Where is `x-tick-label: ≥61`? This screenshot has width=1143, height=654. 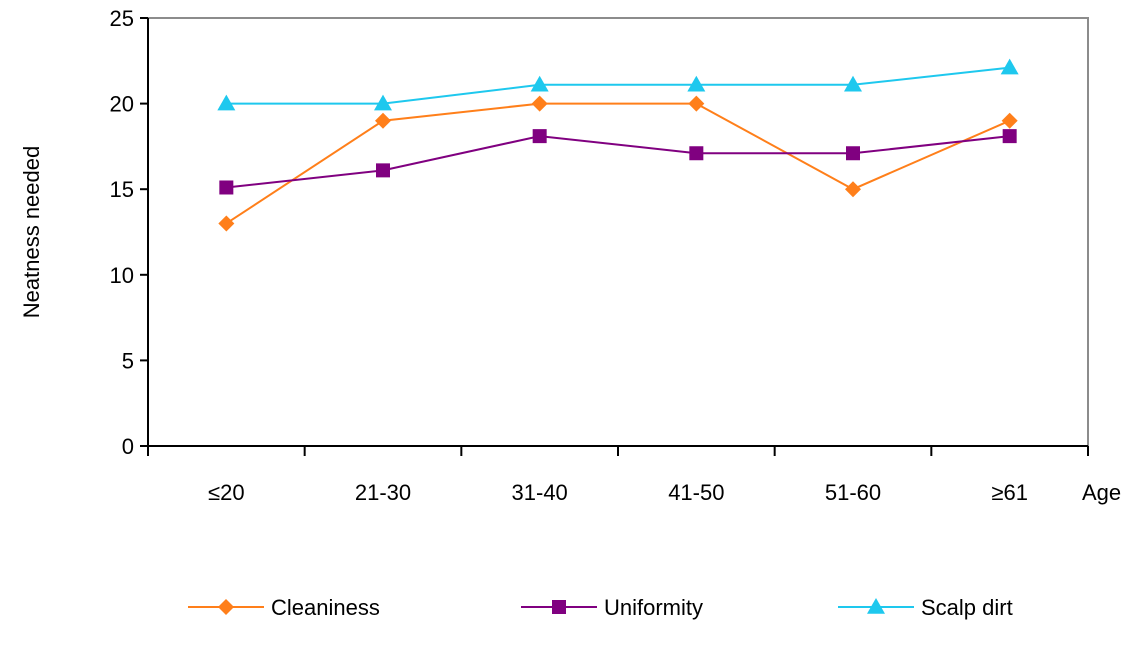 x-tick-label: ≥61 is located at coordinates (1009, 492).